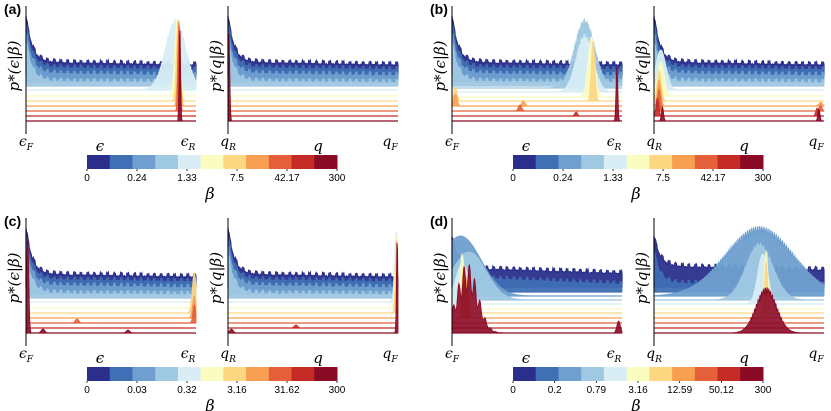  What do you see at coordinates (187, 390) in the screenshot?
I see `colorbar-tick-label: 0.32` at bounding box center [187, 390].